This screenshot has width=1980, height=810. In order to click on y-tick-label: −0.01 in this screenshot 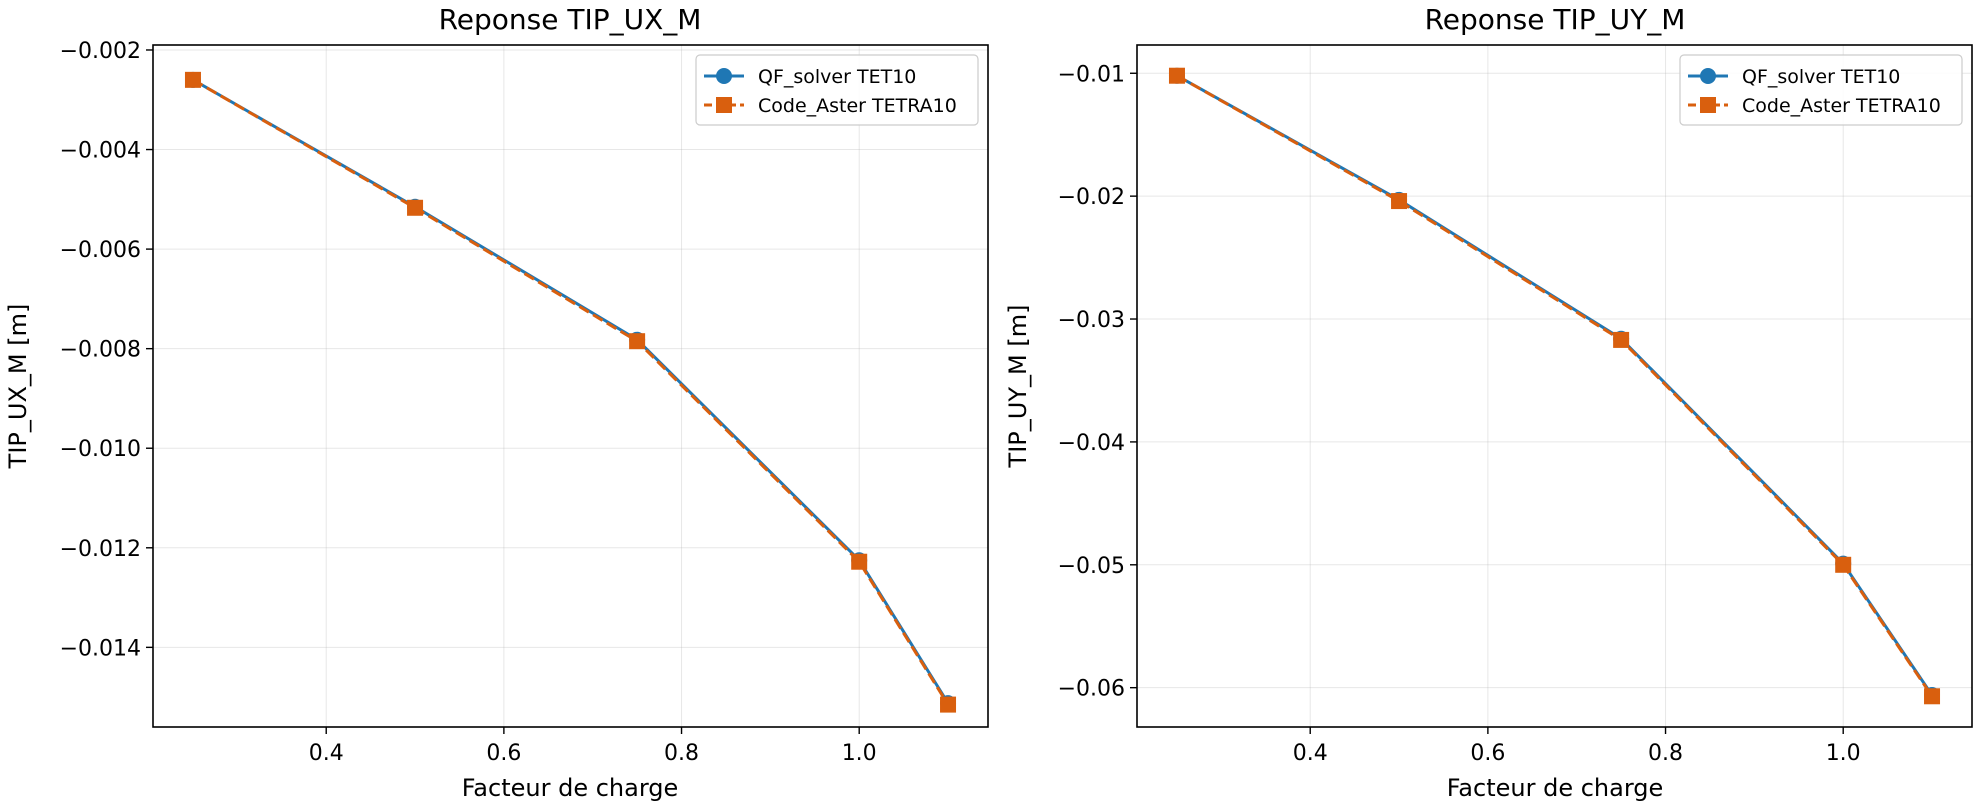, I will do `click(1091, 74)`.